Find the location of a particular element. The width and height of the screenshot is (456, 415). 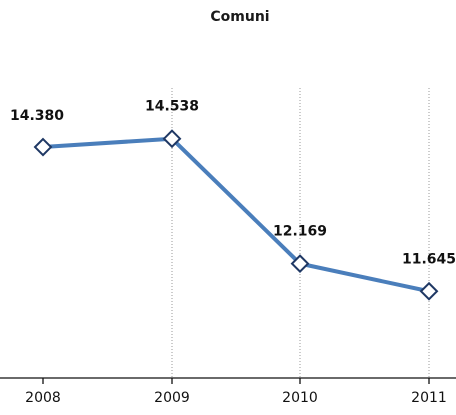

marker-2008 is located at coordinates (43, 147).